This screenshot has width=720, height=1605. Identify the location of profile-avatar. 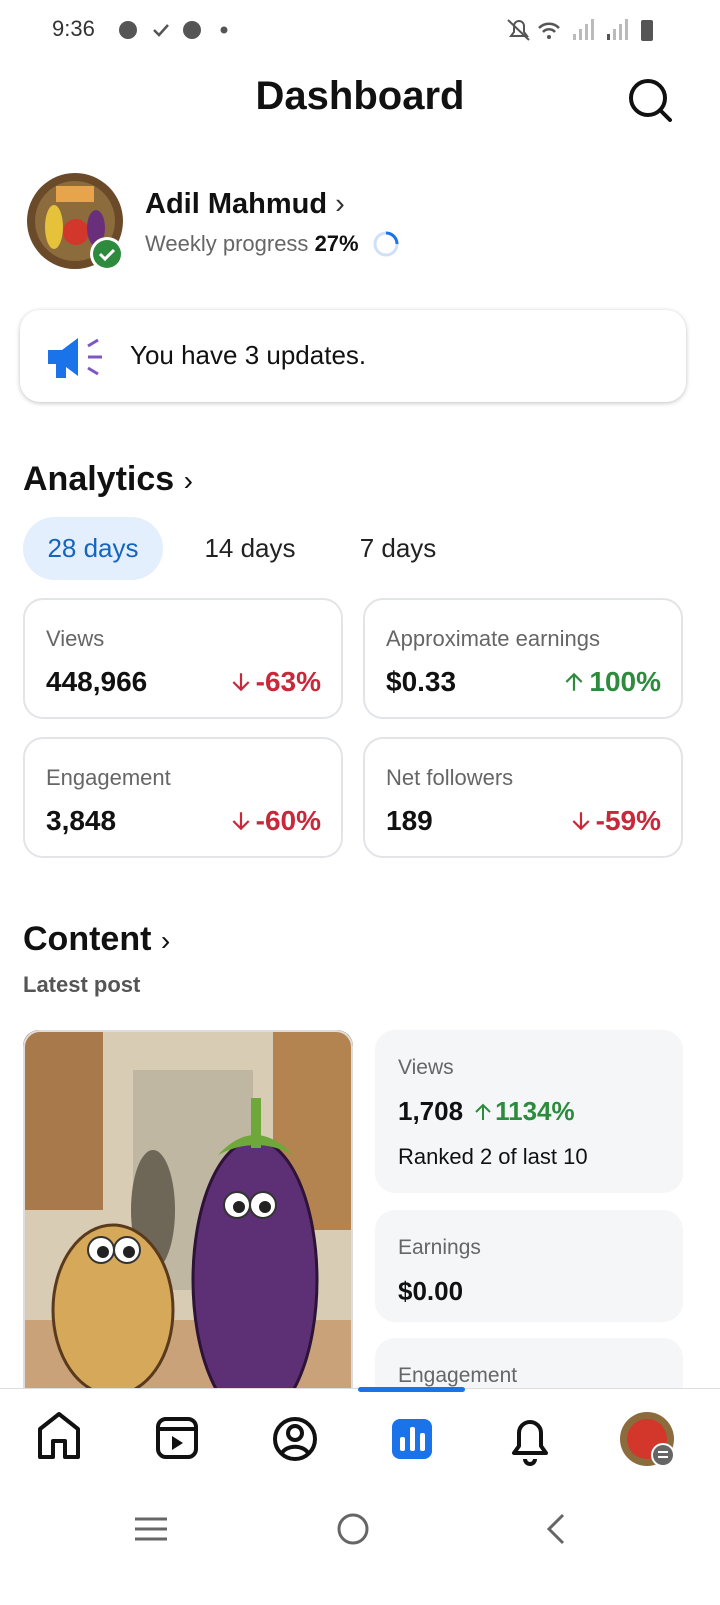
(77, 223).